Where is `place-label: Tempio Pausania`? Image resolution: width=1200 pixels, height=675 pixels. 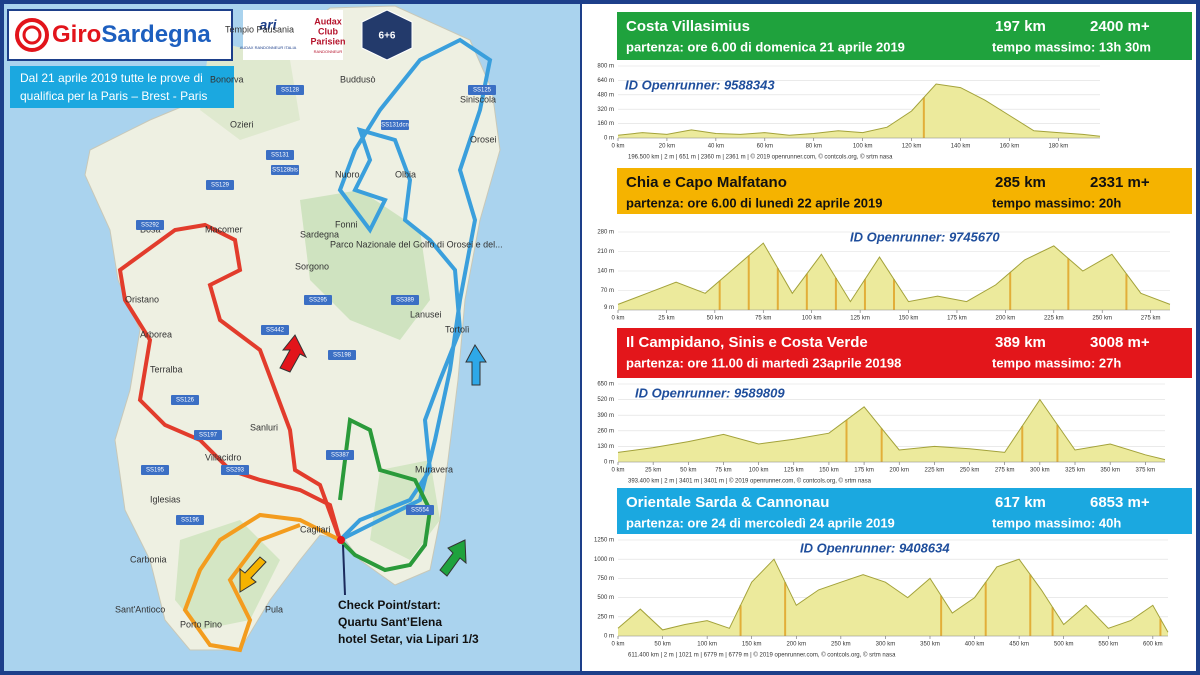 place-label: Tempio Pausania is located at coordinates (259, 29).